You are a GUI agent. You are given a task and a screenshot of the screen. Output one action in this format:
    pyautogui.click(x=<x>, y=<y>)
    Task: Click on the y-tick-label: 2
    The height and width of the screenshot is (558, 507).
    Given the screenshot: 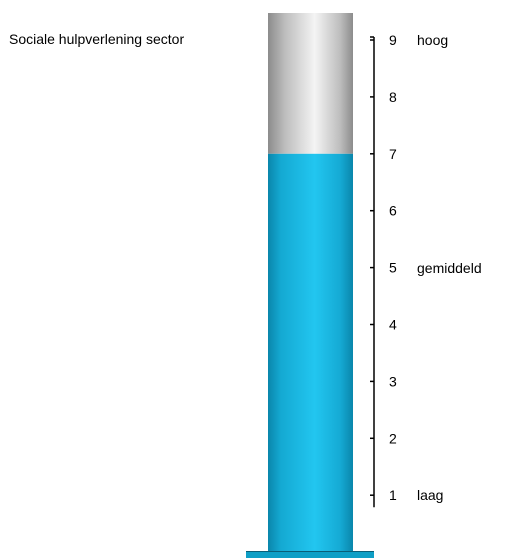 What is the action you would take?
    pyautogui.click(x=393, y=438)
    